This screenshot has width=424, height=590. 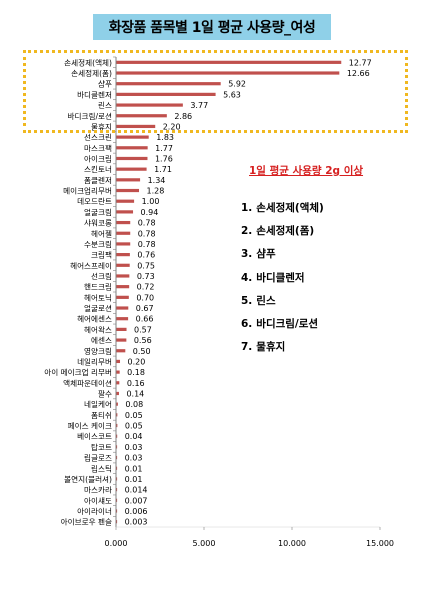 What do you see at coordinates (145, 319) in the screenshot?
I see `data-label: 0.66` at bounding box center [145, 319].